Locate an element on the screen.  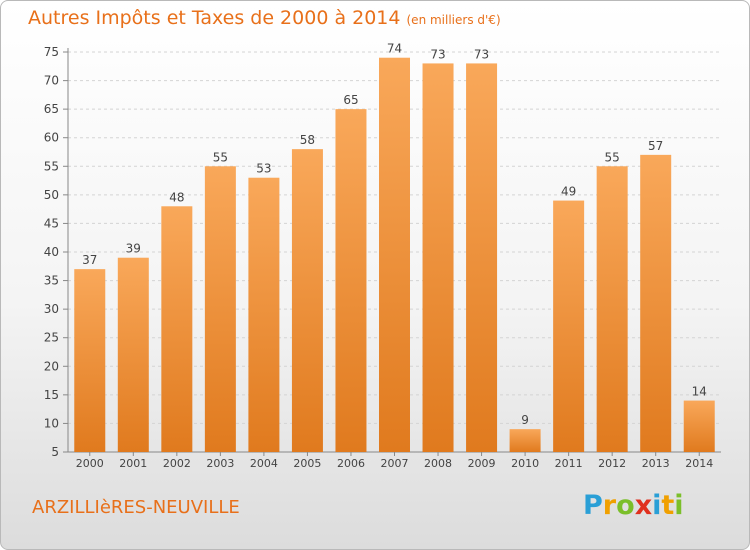
data-label: 65 is located at coordinates (350, 100).